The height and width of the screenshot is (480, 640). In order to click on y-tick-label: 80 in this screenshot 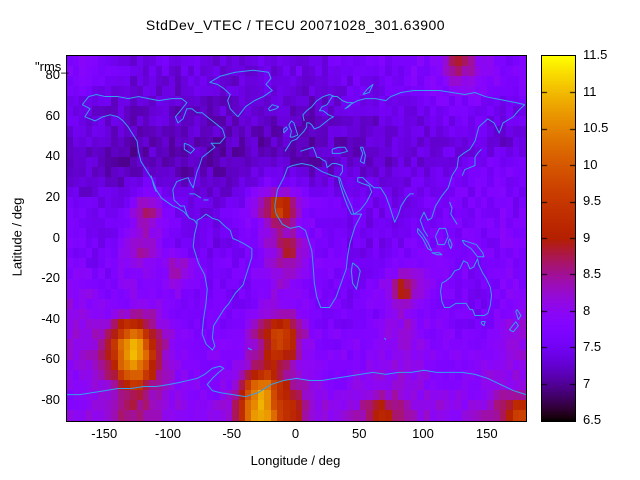, I will do `click(52, 75)`.